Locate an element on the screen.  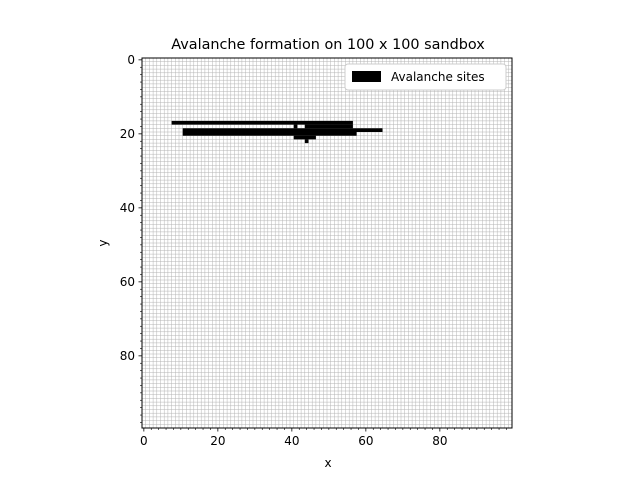
y-tick-label: 0 is located at coordinates (131, 60).